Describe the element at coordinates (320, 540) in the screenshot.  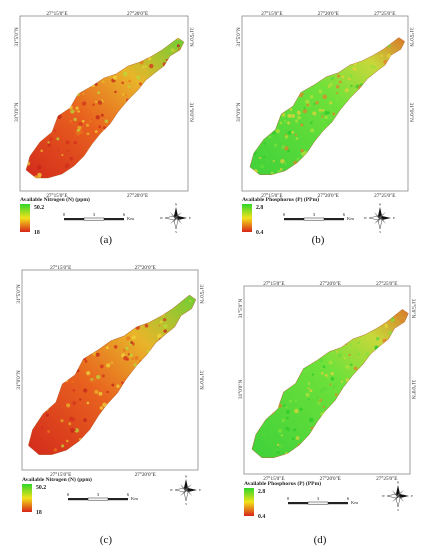
I see `caption-d: (d)` at that location.